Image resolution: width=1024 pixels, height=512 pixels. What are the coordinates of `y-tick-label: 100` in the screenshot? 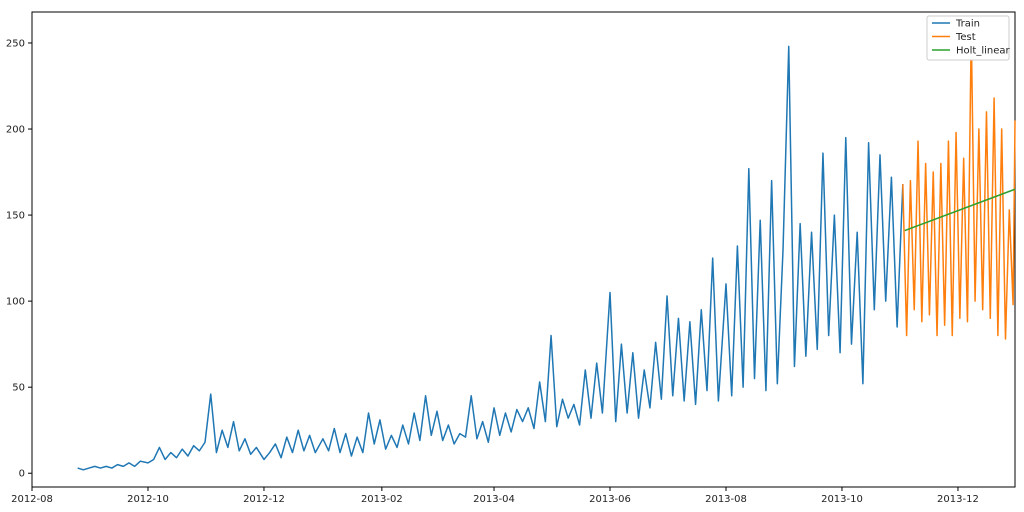 It's located at (15, 302).